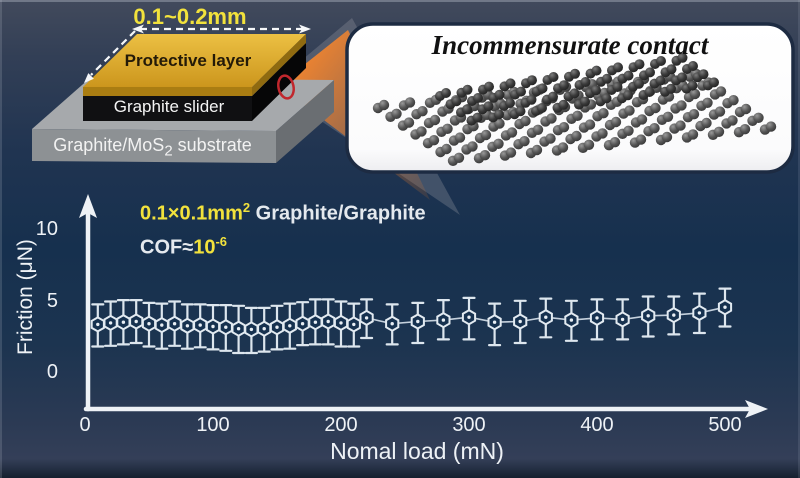  Describe the element at coordinates (52, 300) in the screenshot. I see `y-tick-label: 5` at that location.